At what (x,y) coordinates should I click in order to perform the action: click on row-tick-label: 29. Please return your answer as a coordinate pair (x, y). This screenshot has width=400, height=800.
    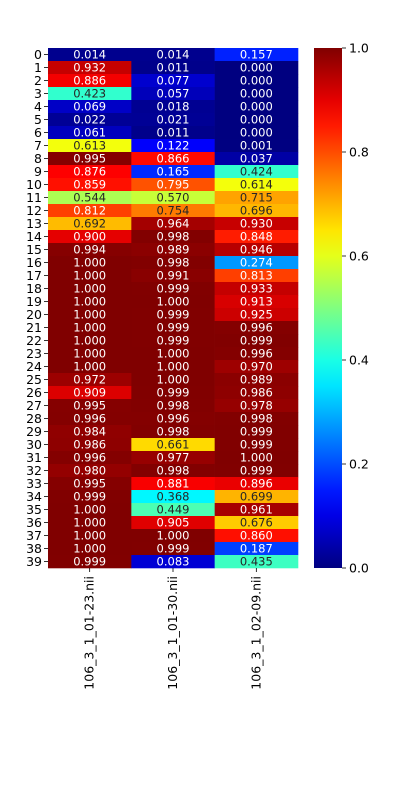
    Looking at the image, I should click on (34, 431).